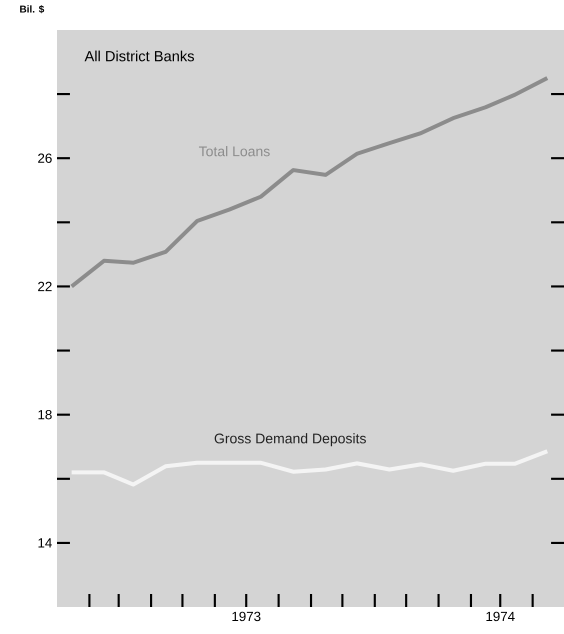 The height and width of the screenshot is (634, 564). Describe the element at coordinates (45, 543) in the screenshot. I see `y-tick-label: 14` at that location.